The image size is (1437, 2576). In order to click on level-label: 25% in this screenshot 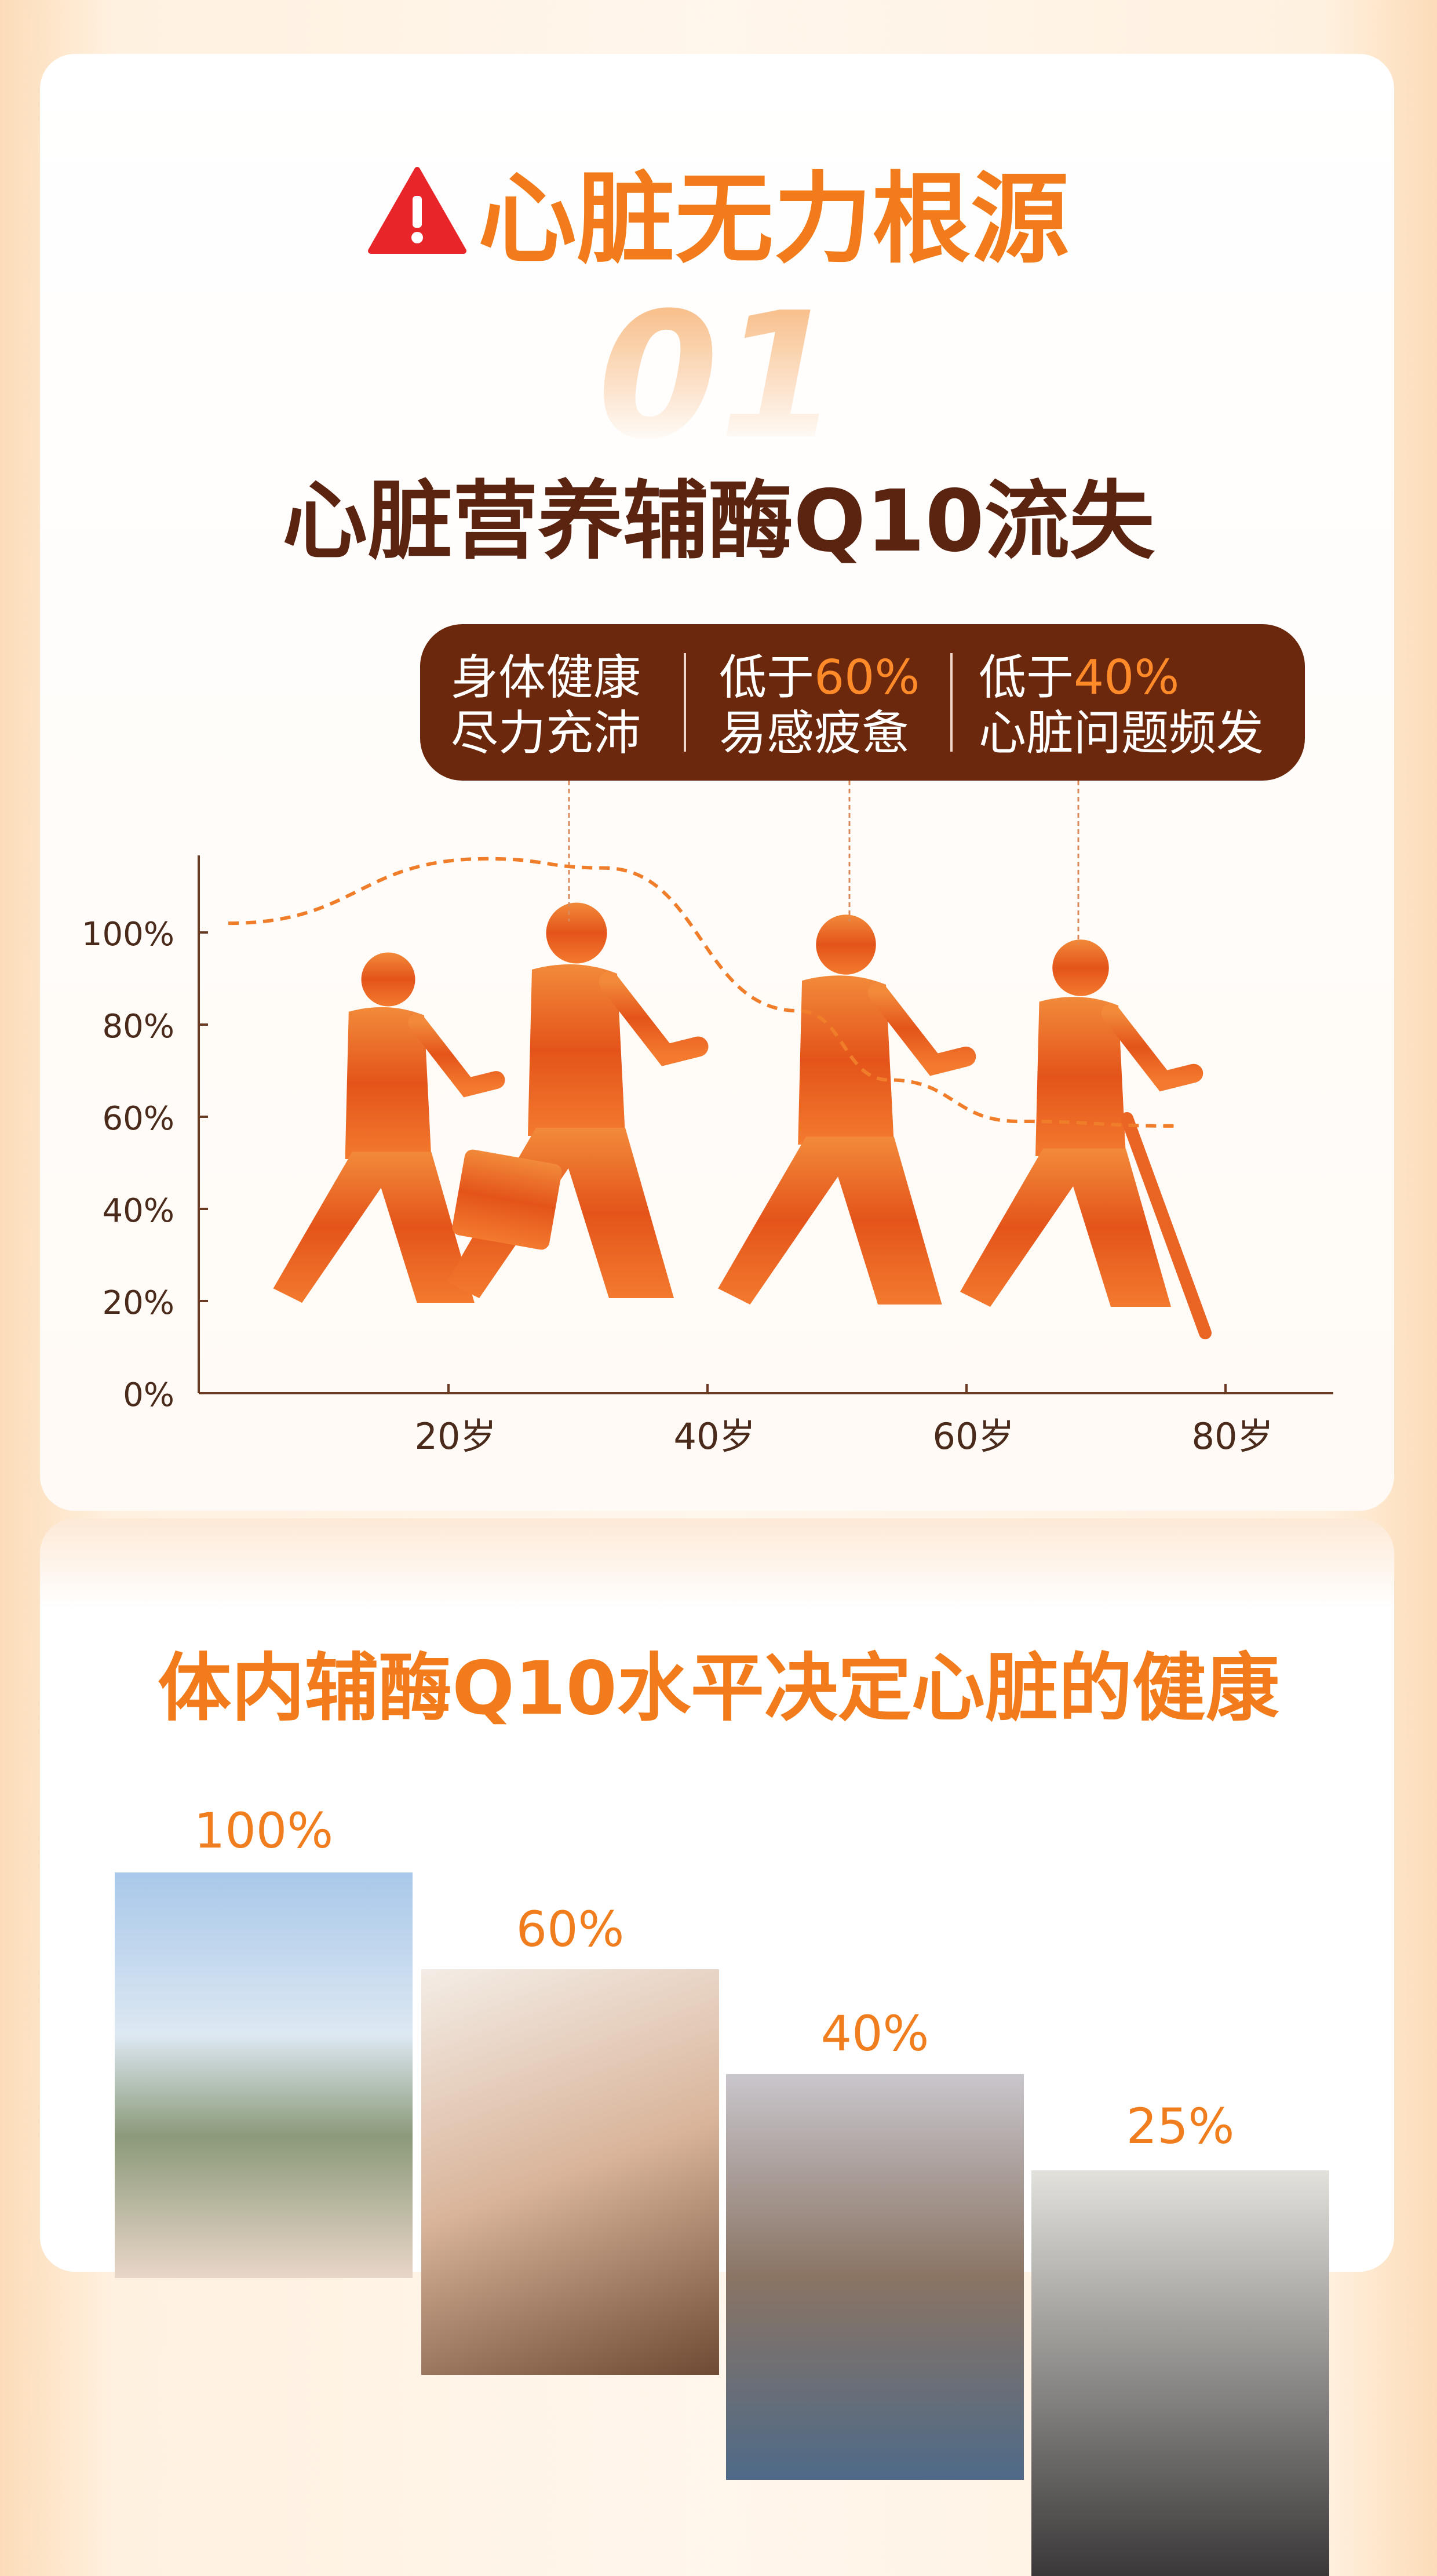, I will do `click(1180, 2126)`.